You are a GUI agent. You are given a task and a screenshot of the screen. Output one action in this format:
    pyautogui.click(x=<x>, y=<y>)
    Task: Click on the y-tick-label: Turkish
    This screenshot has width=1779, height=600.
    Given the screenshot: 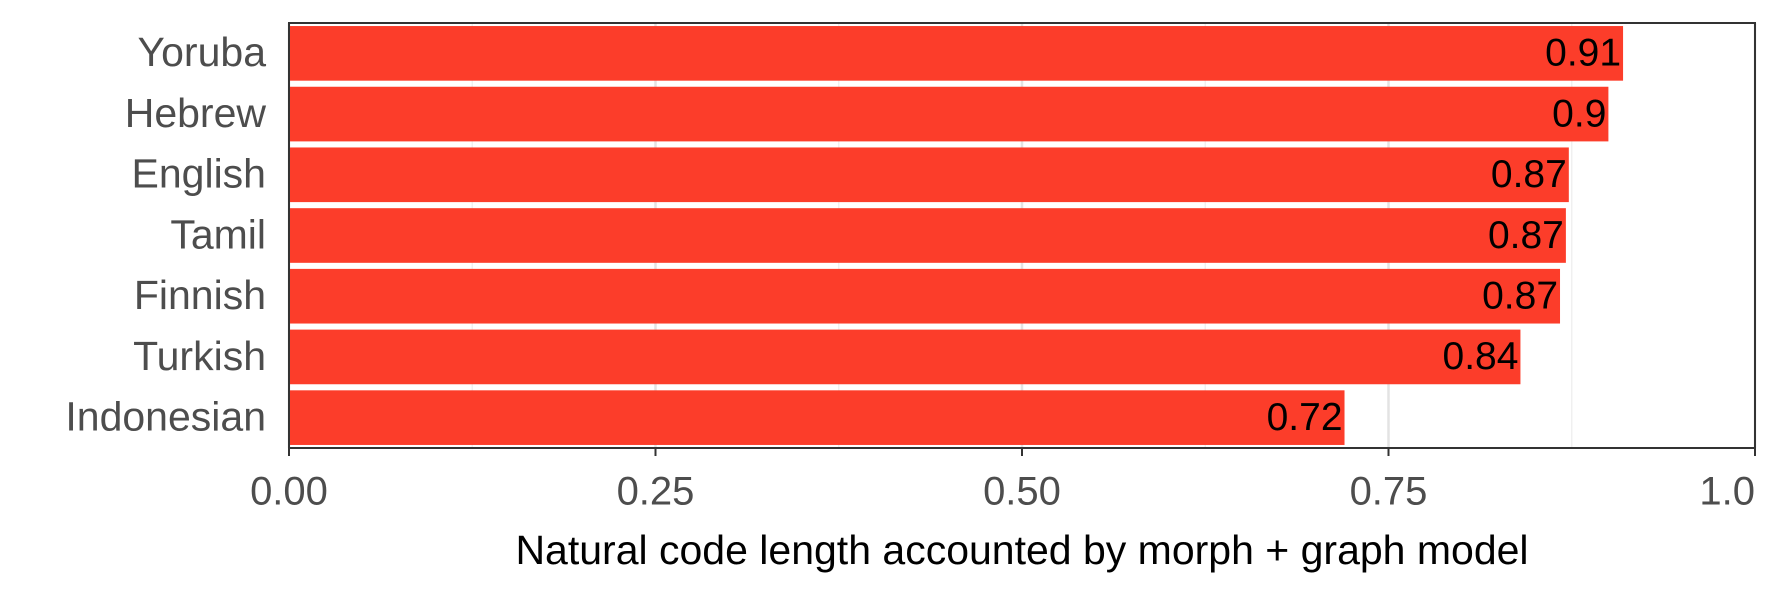 What is the action you would take?
    pyautogui.click(x=199, y=356)
    